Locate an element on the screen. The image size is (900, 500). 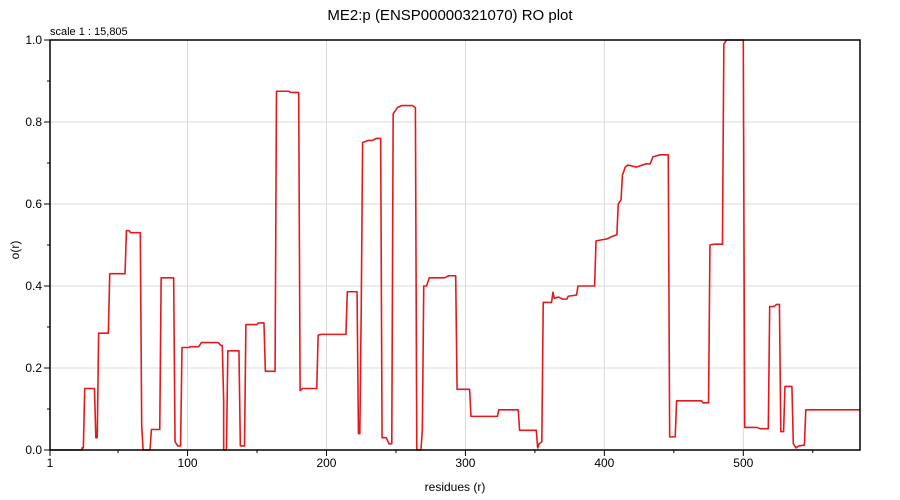
y-tick-label: 0.4 is located at coordinates (33, 286).